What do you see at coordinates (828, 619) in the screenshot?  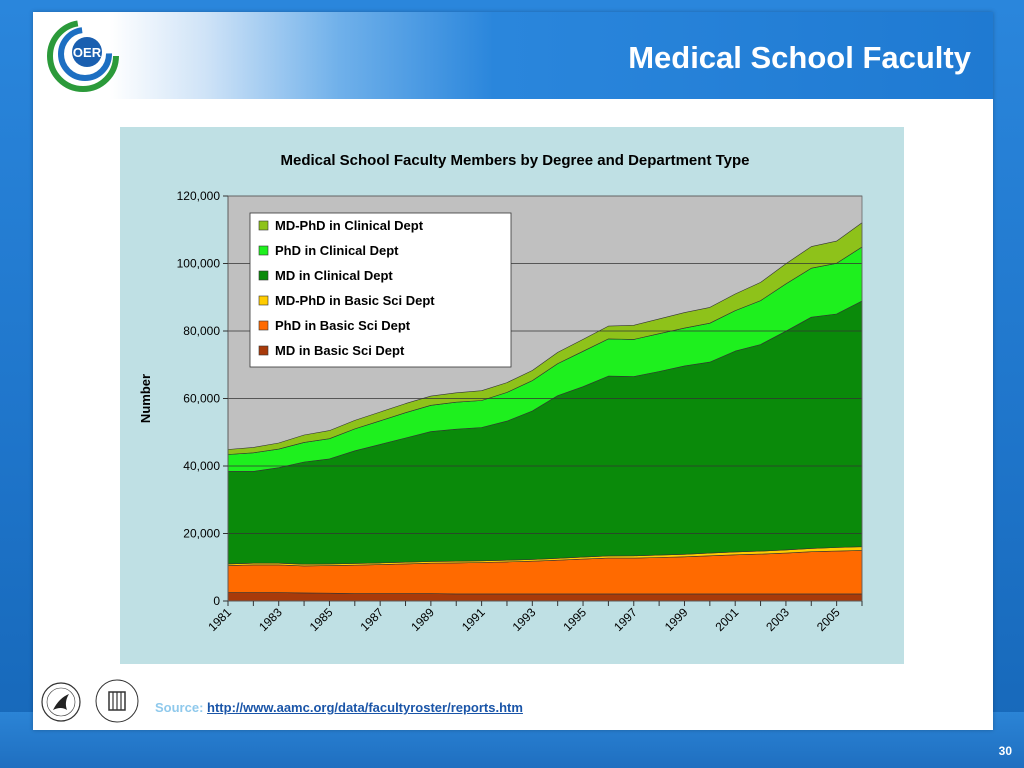 I see `x-tick-label: 2005` at bounding box center [828, 619].